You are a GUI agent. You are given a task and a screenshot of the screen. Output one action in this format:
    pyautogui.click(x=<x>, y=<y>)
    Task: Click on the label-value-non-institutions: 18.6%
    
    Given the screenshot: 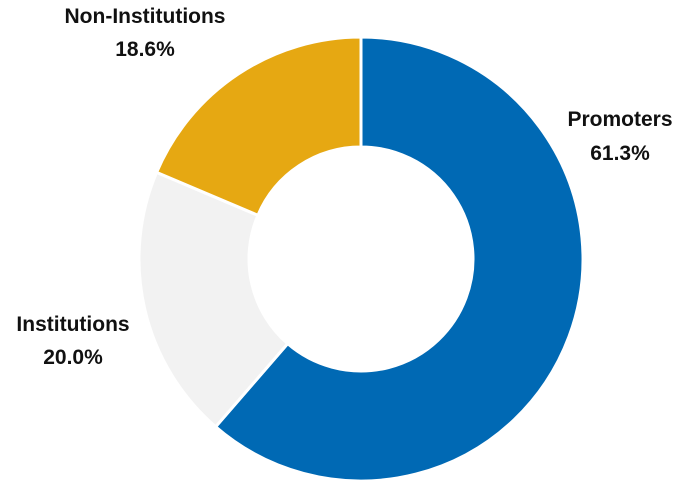 What is the action you would take?
    pyautogui.click(x=145, y=49)
    